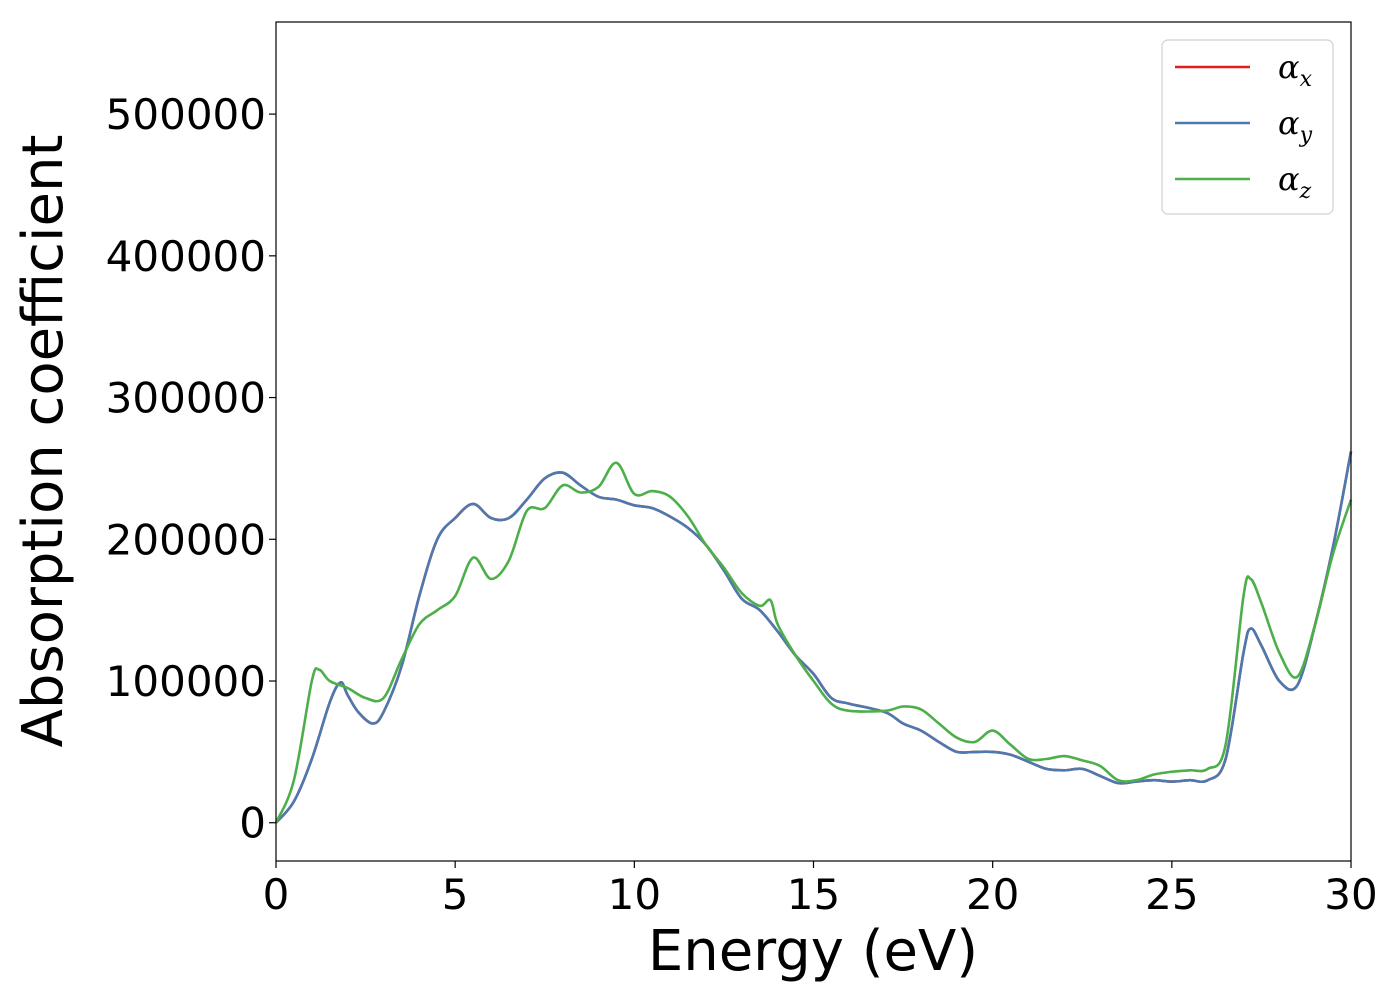  What do you see at coordinates (252, 823) in the screenshot?
I see `y-tick-label-0: 0` at bounding box center [252, 823].